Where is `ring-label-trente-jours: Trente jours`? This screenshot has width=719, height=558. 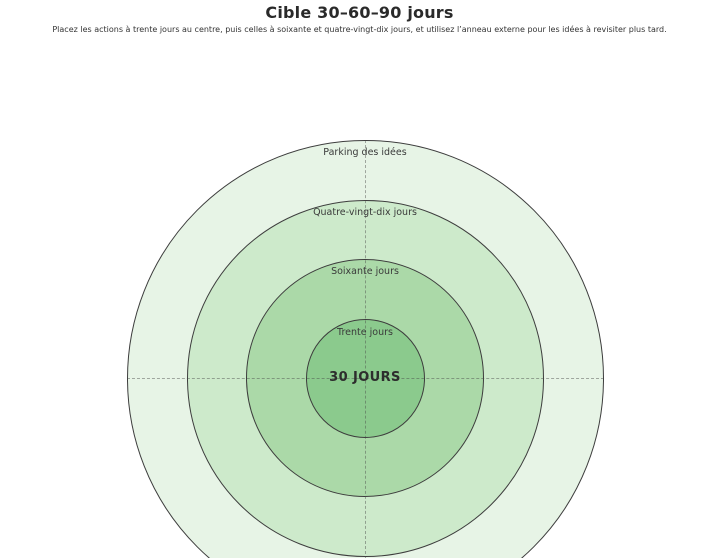 ring-label-trente-jours: Trente jours is located at coordinates (365, 332).